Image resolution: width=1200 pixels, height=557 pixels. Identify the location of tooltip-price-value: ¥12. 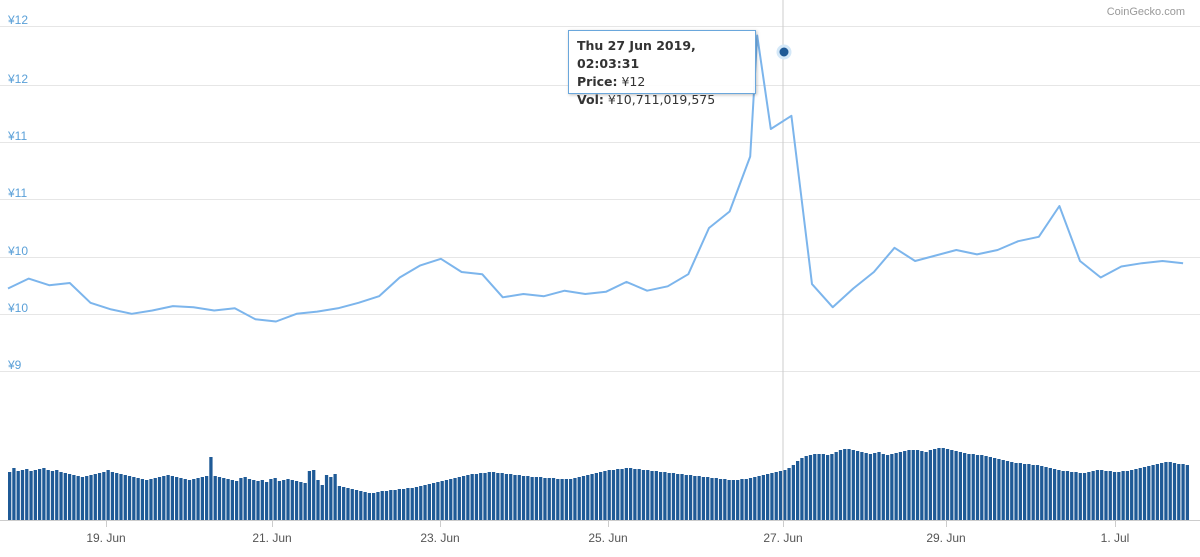
(633, 81).